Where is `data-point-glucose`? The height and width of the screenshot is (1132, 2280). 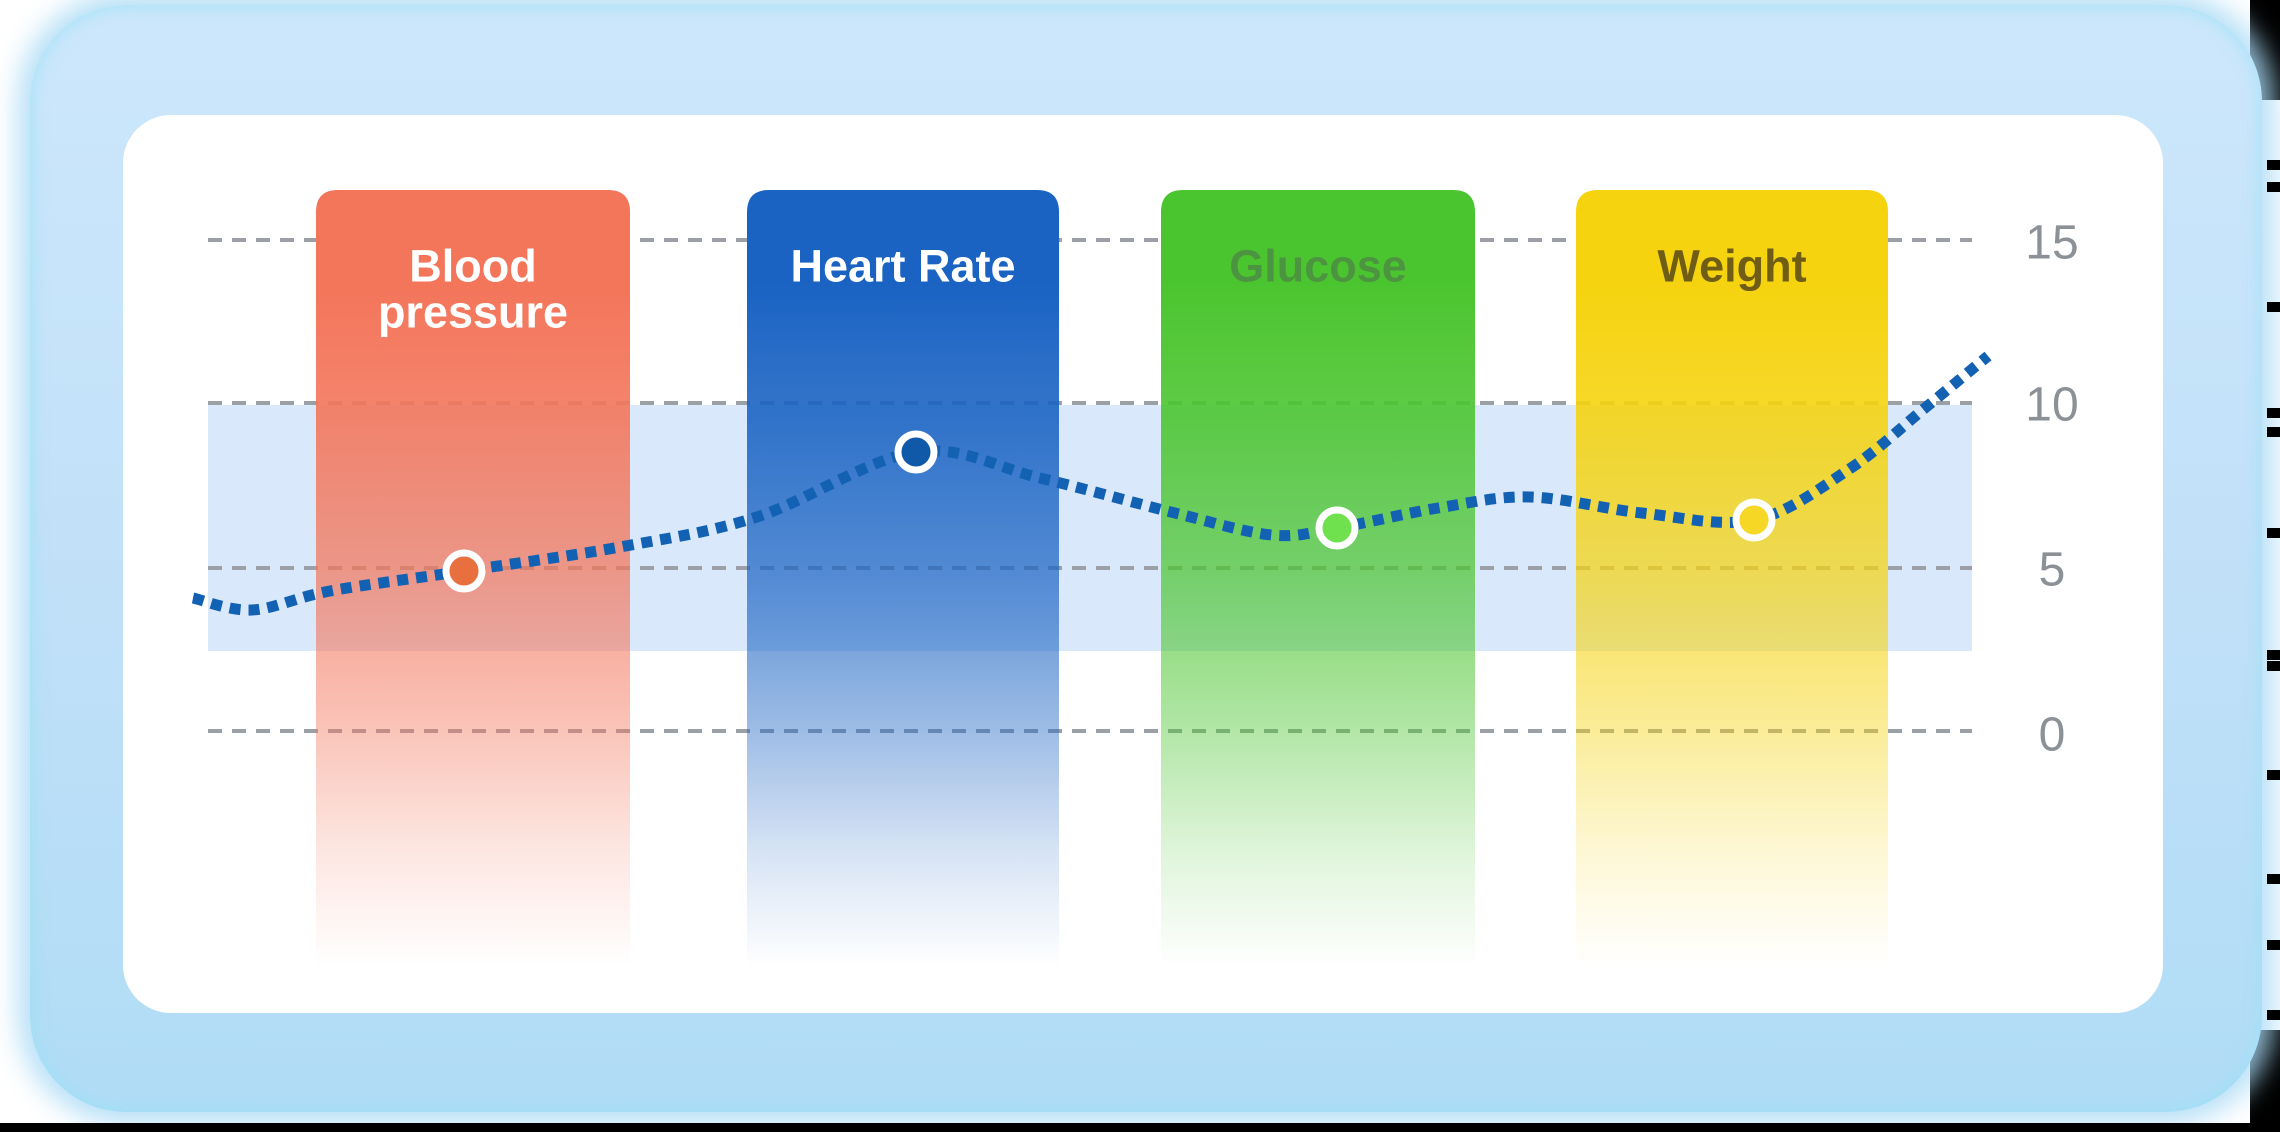 data-point-glucose is located at coordinates (1337, 528).